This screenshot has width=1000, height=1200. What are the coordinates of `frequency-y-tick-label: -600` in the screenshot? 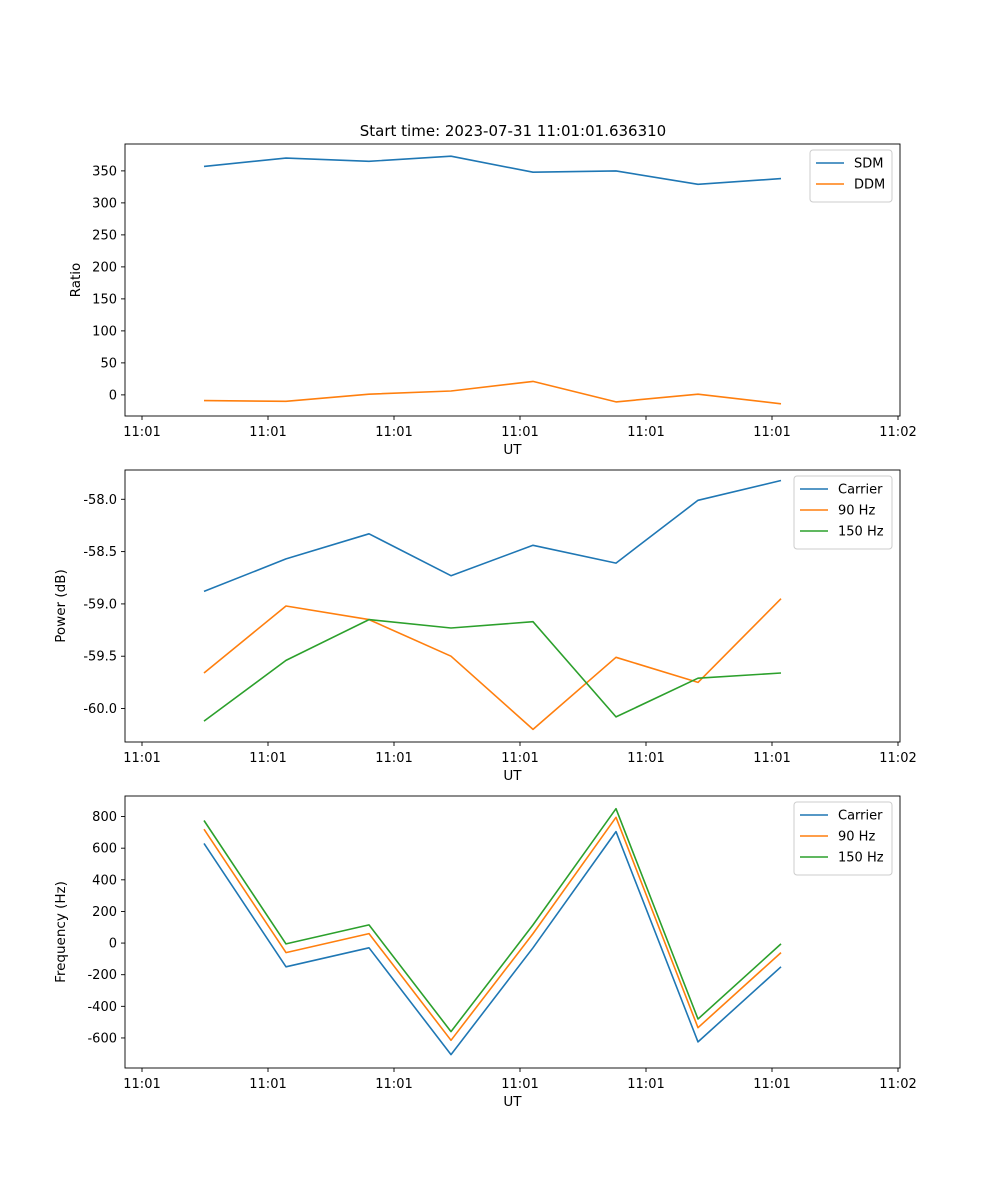 It's located at (102, 1038).